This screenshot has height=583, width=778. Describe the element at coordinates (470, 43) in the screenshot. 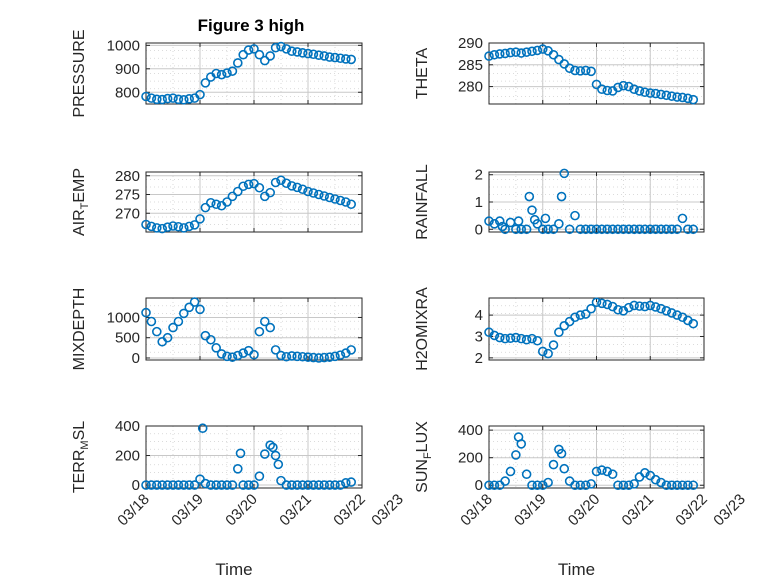

I see `y-tick-label: 290` at that location.